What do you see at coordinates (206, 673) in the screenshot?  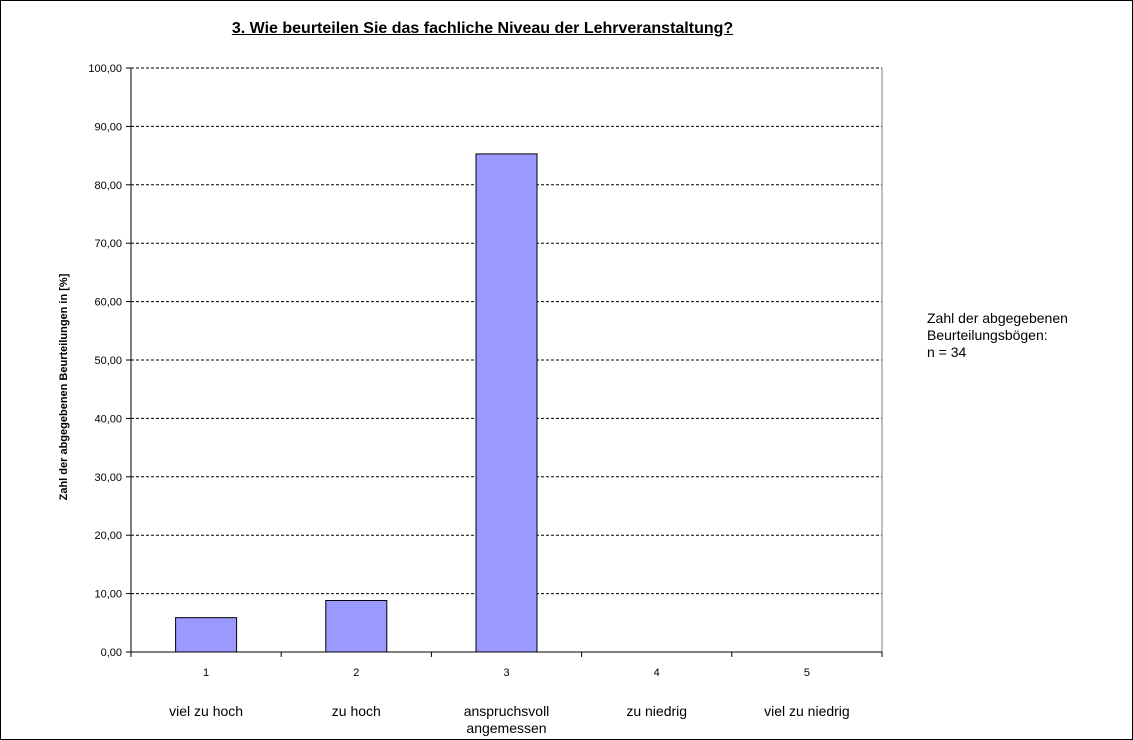 I see `x-tick-label: 1` at bounding box center [206, 673].